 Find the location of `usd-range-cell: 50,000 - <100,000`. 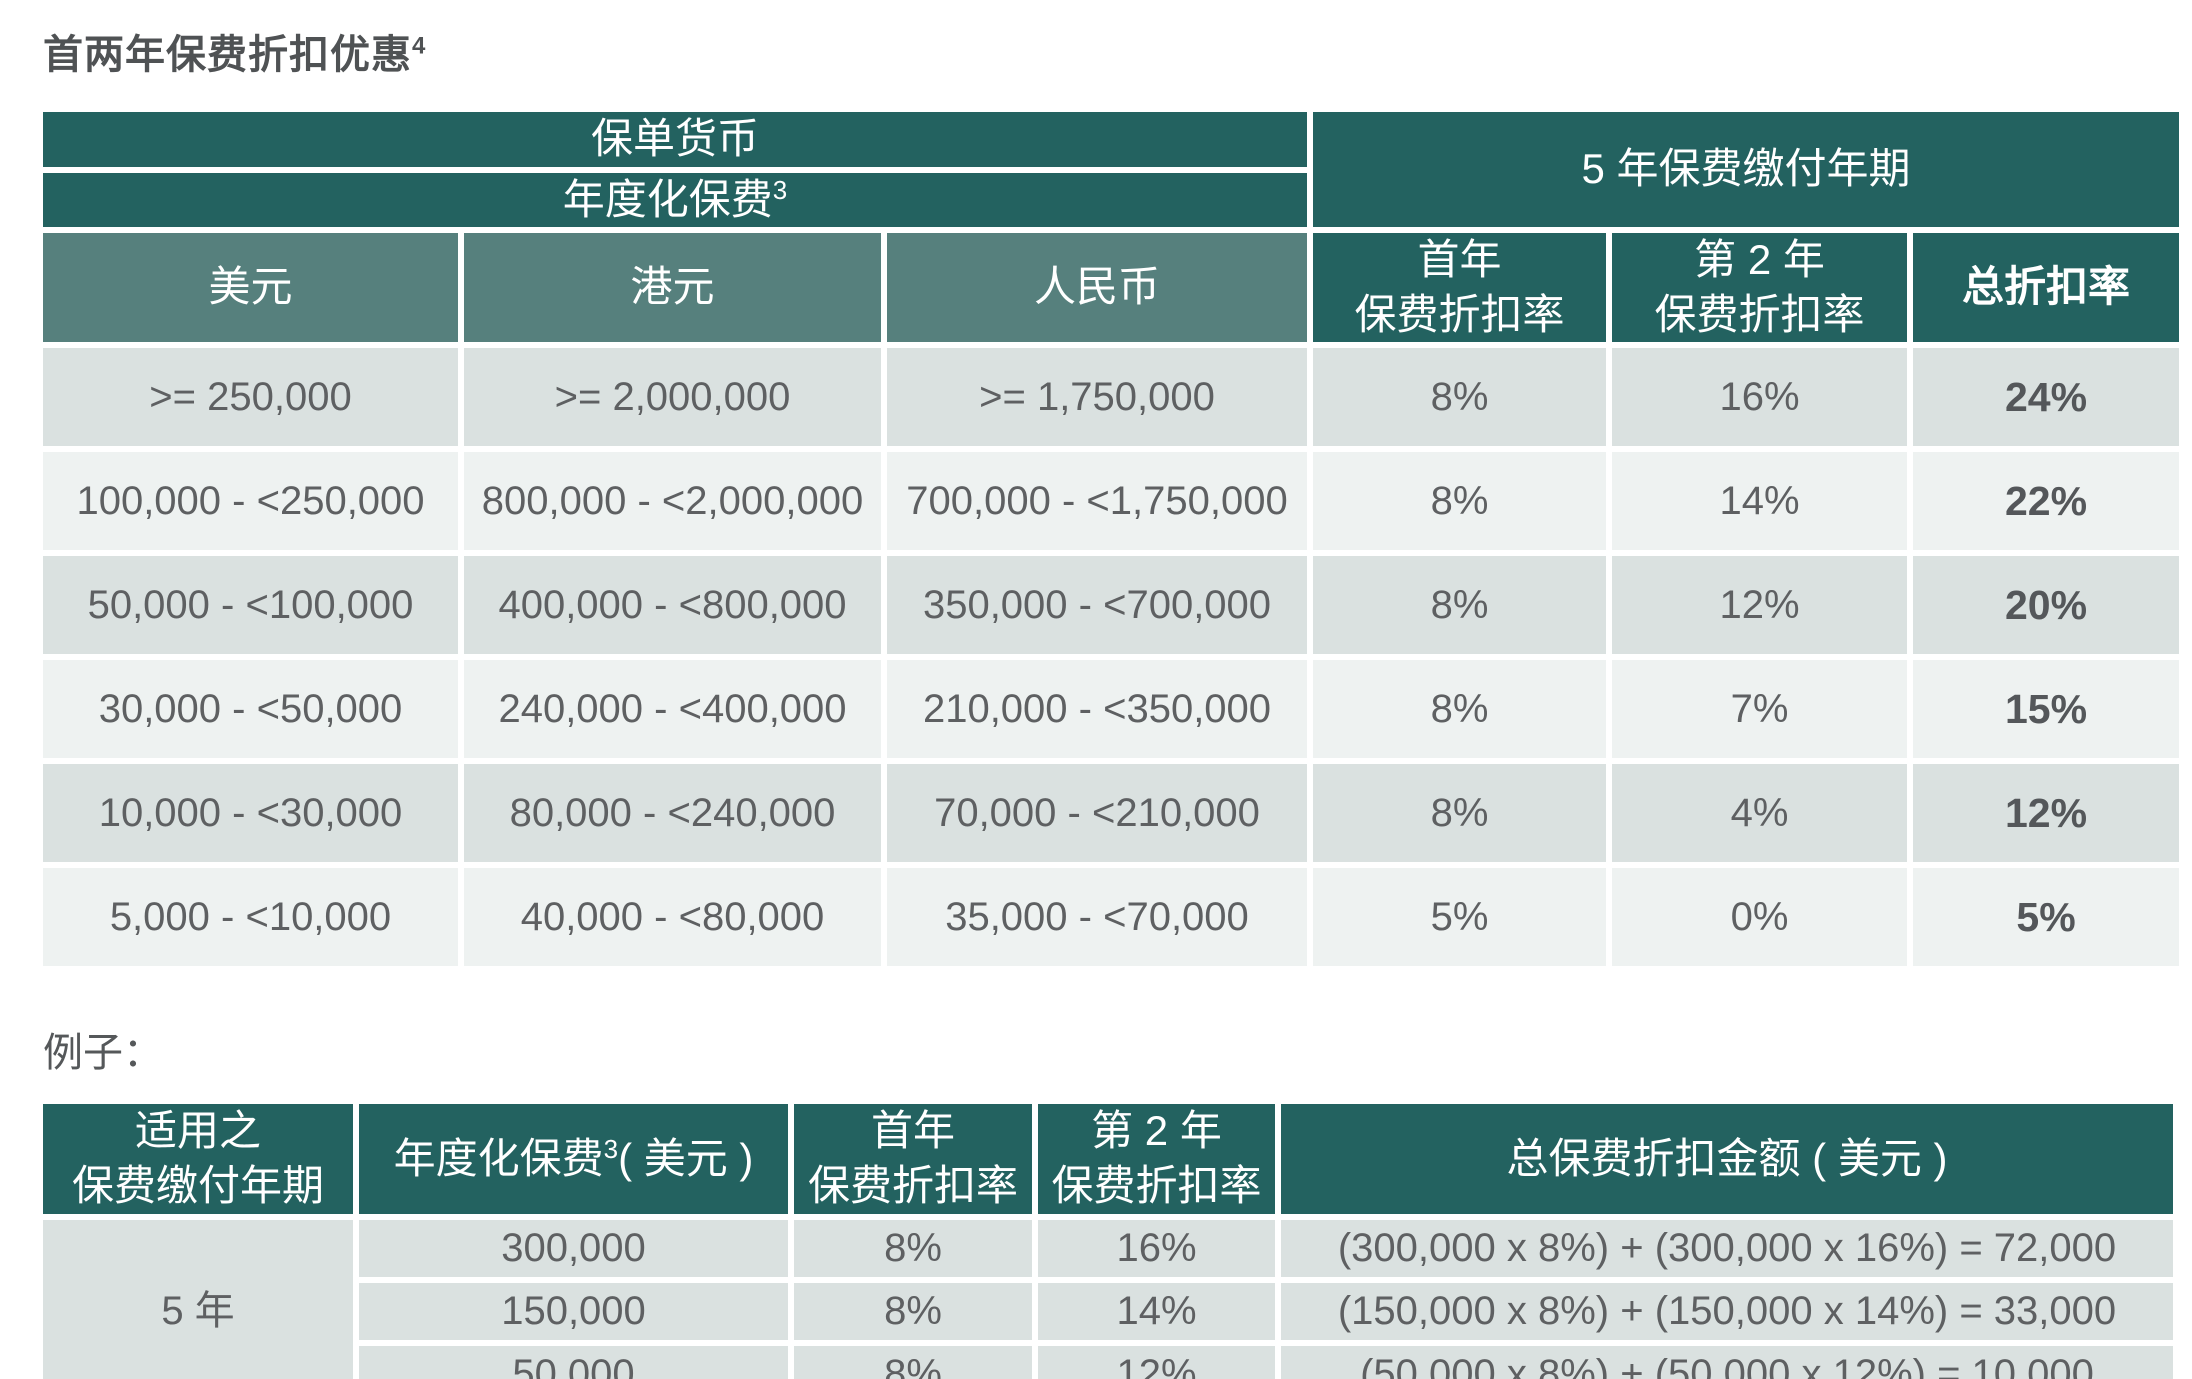

usd-range-cell: 50,000 - <100,000 is located at coordinates (250, 605).